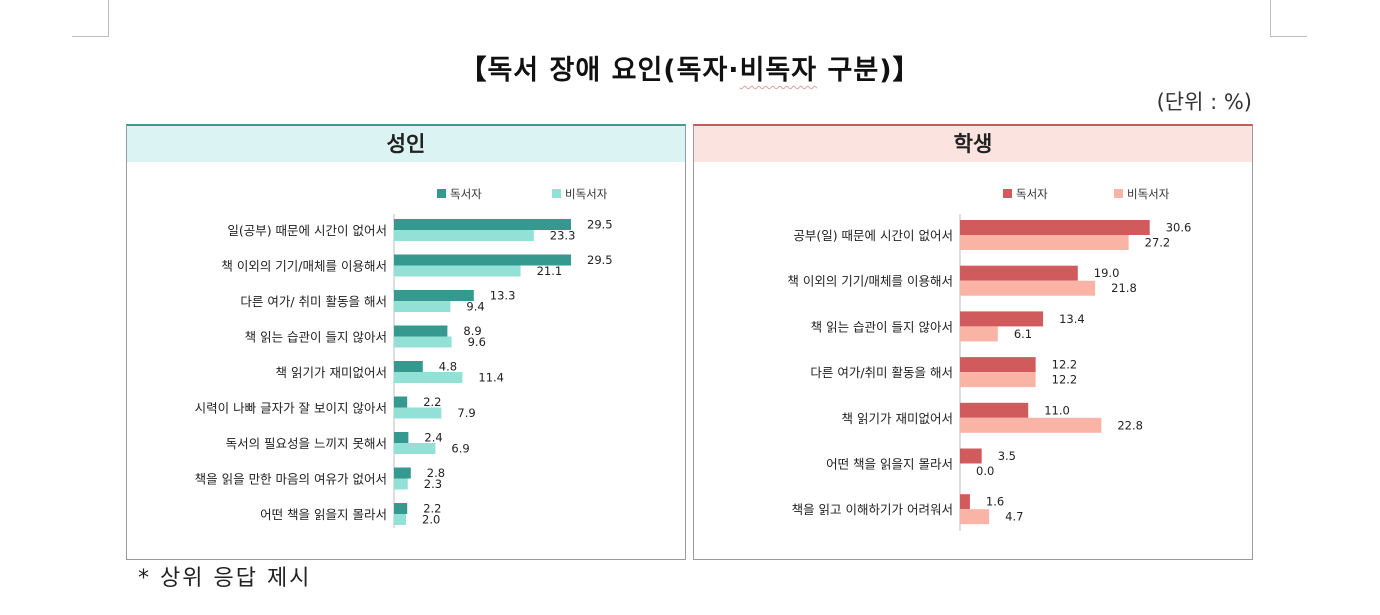 This screenshot has width=1380, height=615. Describe the element at coordinates (563, 236) in the screenshot. I see `data-label: 23.3` at that location.